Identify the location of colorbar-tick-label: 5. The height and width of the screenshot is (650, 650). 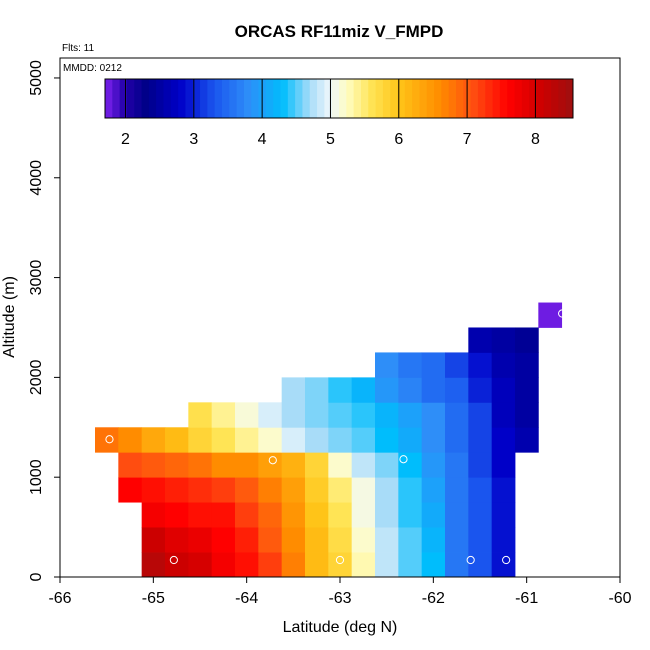
(330, 139).